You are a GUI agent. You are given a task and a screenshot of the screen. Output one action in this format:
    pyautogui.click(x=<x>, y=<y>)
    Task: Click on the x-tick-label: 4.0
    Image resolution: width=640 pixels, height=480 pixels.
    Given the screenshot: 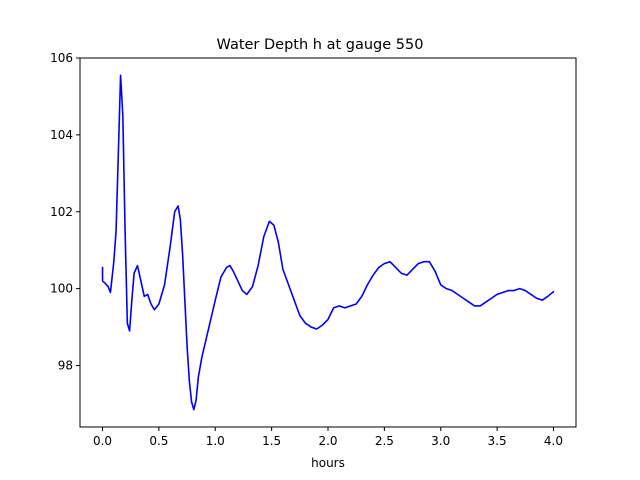 What is the action you would take?
    pyautogui.click(x=553, y=441)
    